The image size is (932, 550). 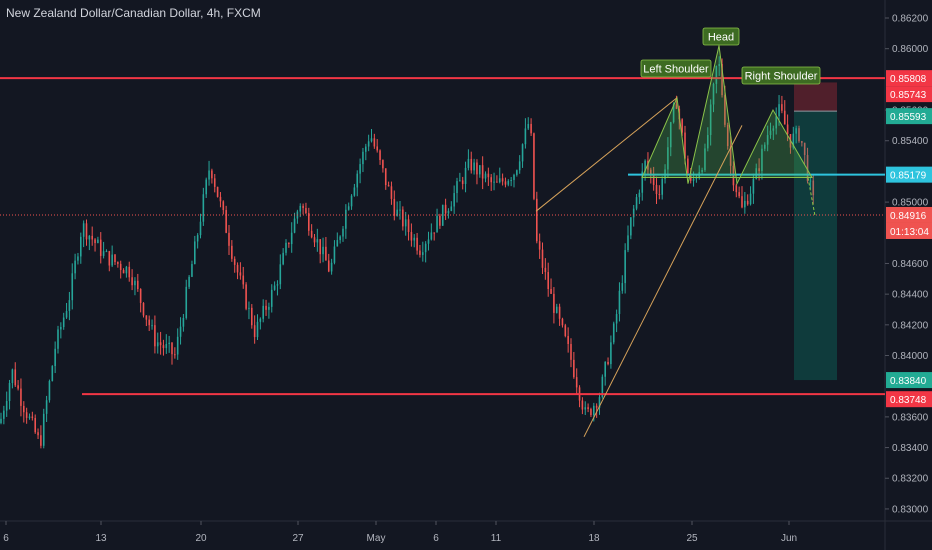 What do you see at coordinates (909, 116) in the screenshot?
I see `price-tag-entry` at bounding box center [909, 116].